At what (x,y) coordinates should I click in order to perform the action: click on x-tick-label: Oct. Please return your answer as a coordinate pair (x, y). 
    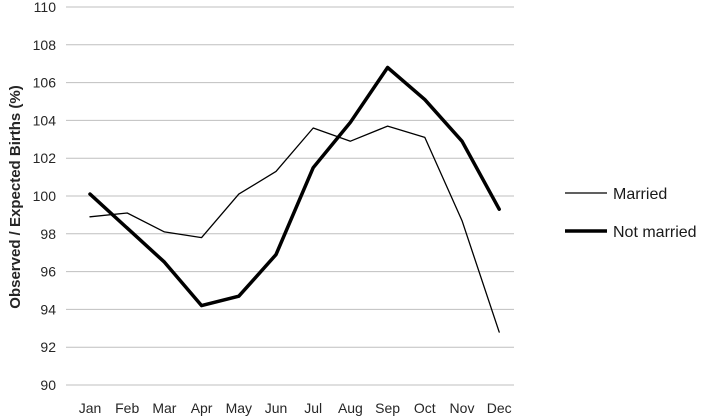
    Looking at the image, I should click on (425, 408).